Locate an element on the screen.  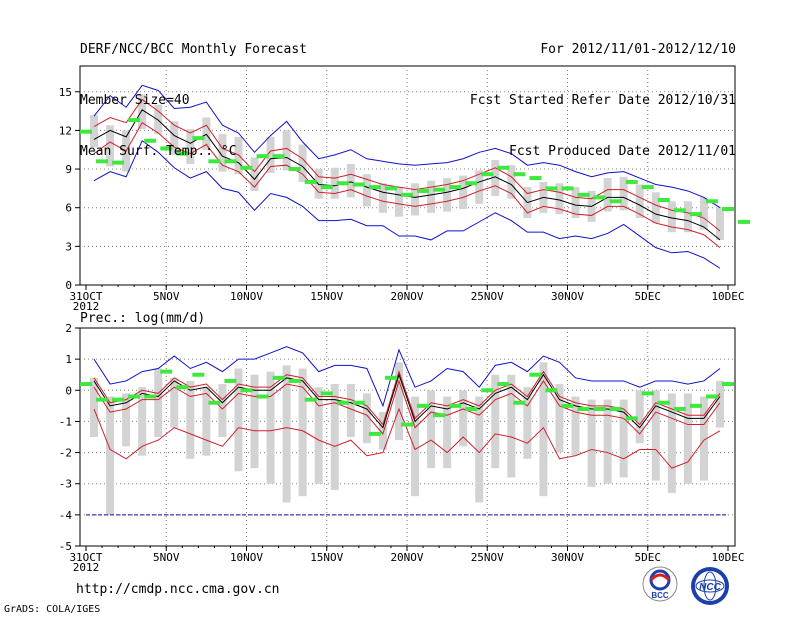
x-tick-label: 30NOV is located at coordinates (567, 557).